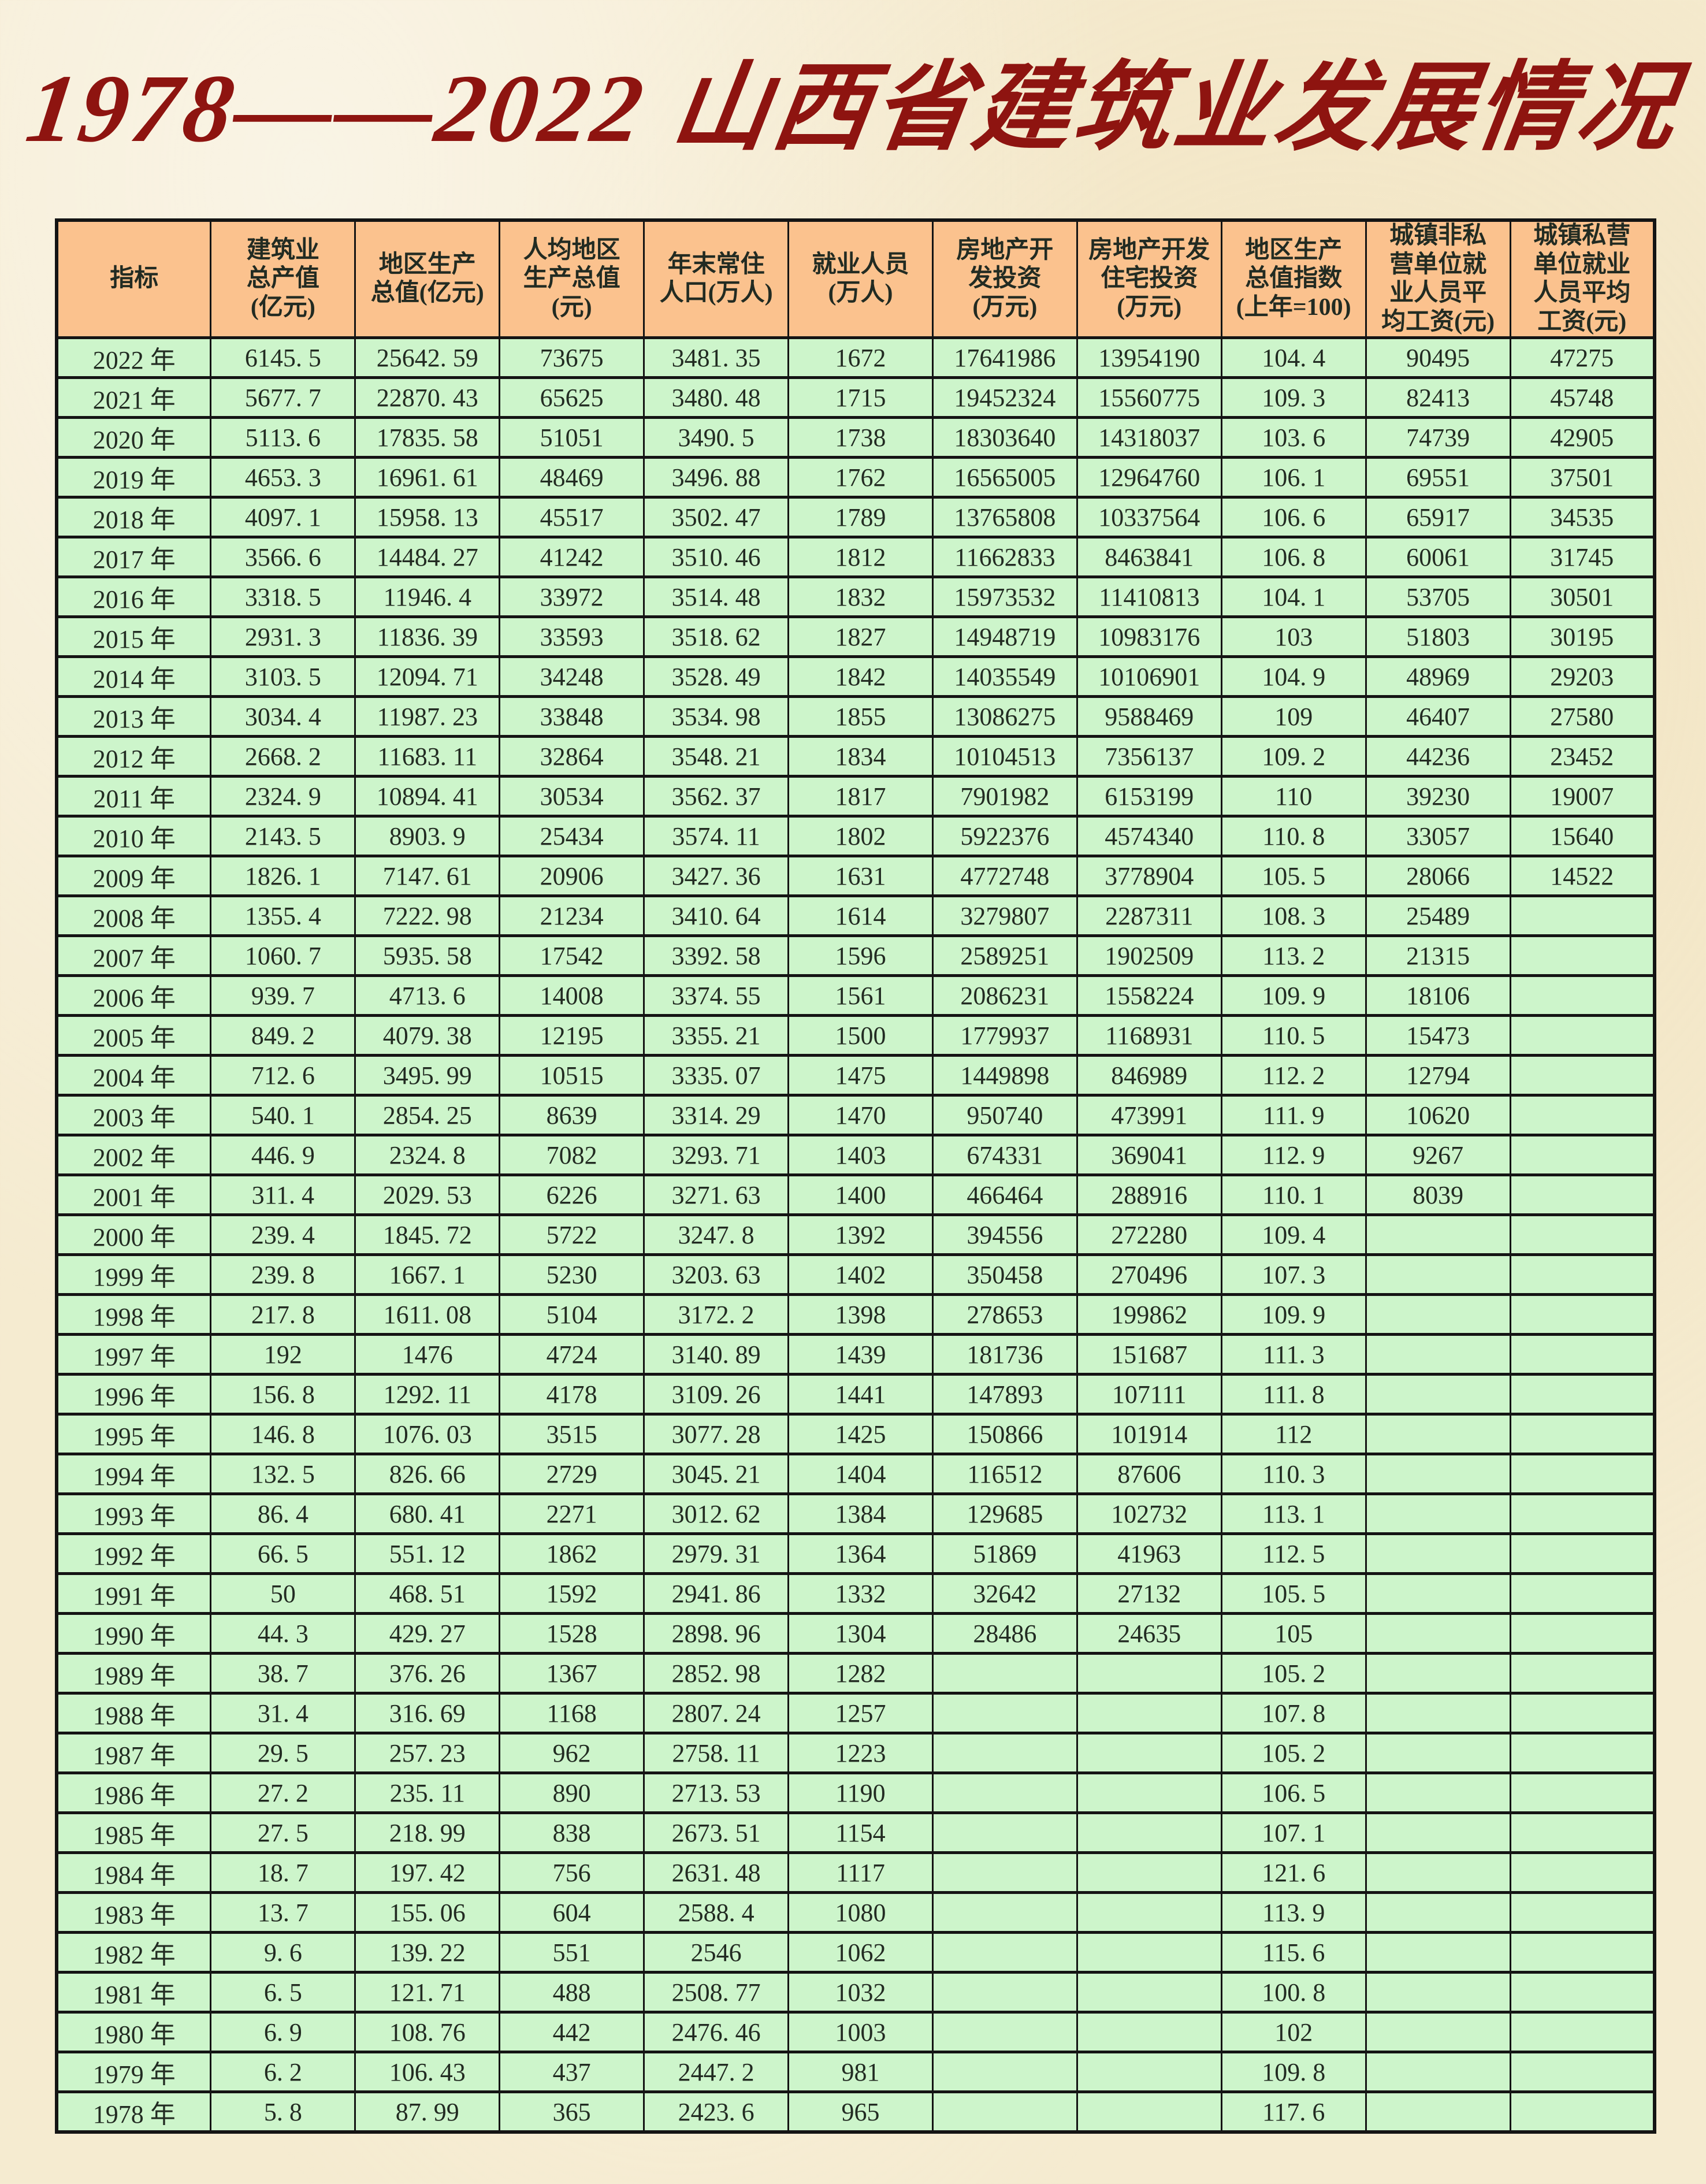 This screenshot has width=1706, height=2184. Describe the element at coordinates (133, 1354) in the screenshot. I see `year-cell: 1997 年` at that location.